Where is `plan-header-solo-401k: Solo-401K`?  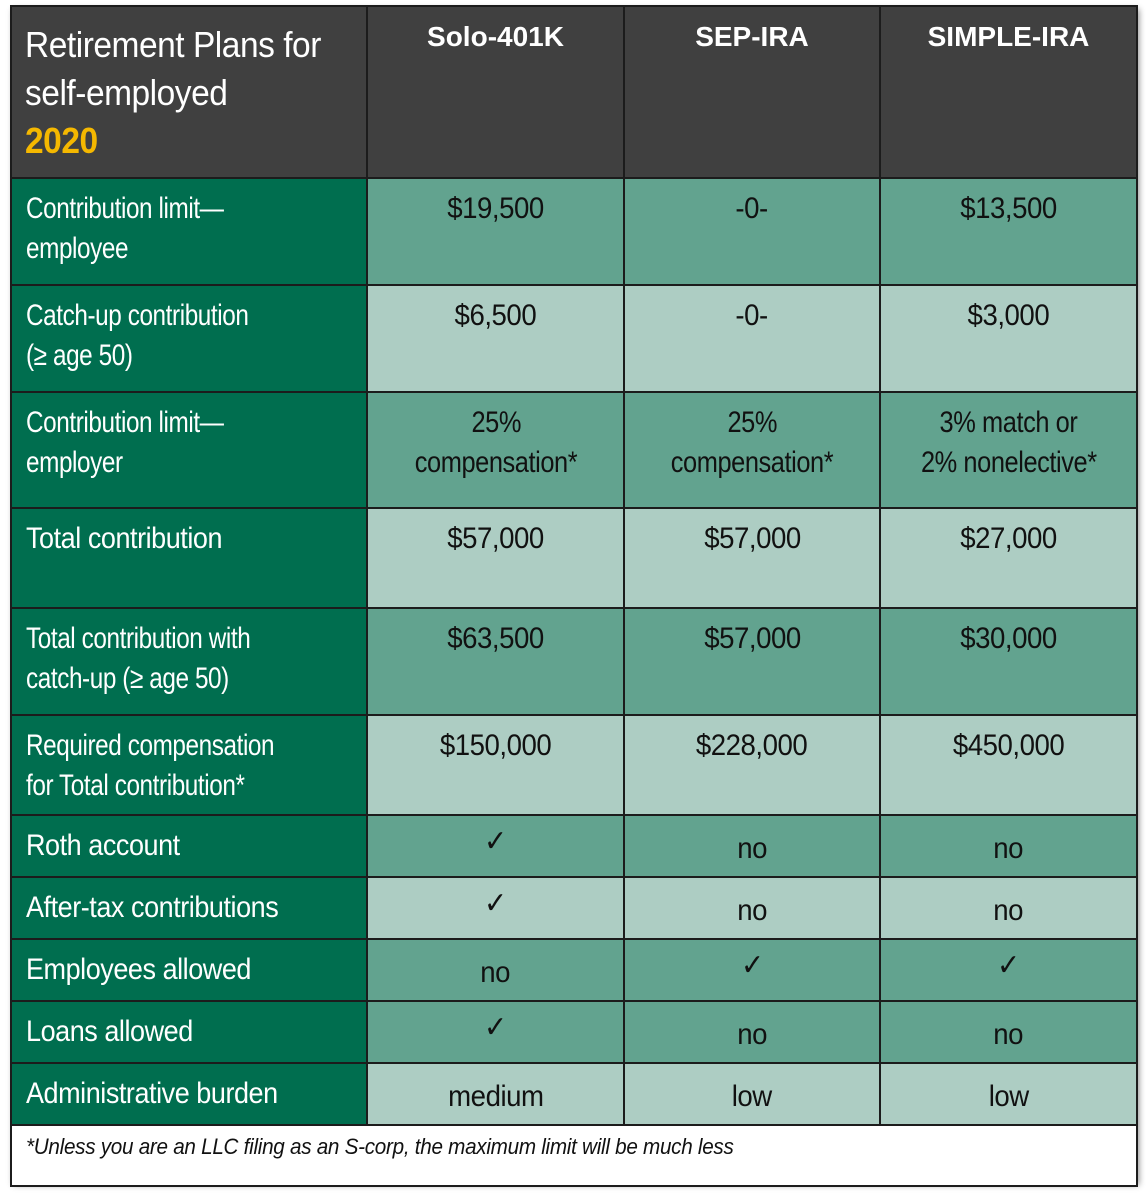 plan-header-solo-401k: Solo-401K is located at coordinates (495, 36).